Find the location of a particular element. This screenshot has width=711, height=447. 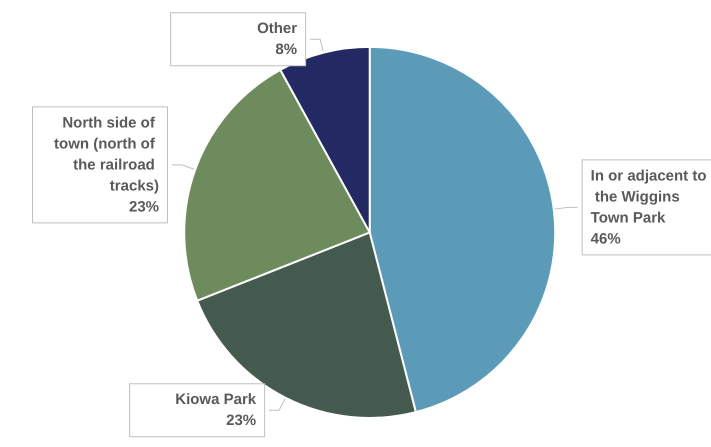

data-label: 46% is located at coordinates (605, 239).